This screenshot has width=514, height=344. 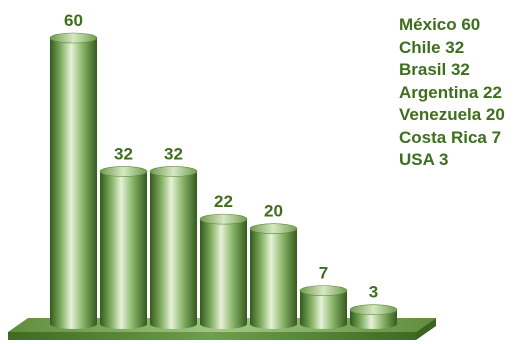 I want to click on legend-item: Argentina 22, so click(x=450, y=92).